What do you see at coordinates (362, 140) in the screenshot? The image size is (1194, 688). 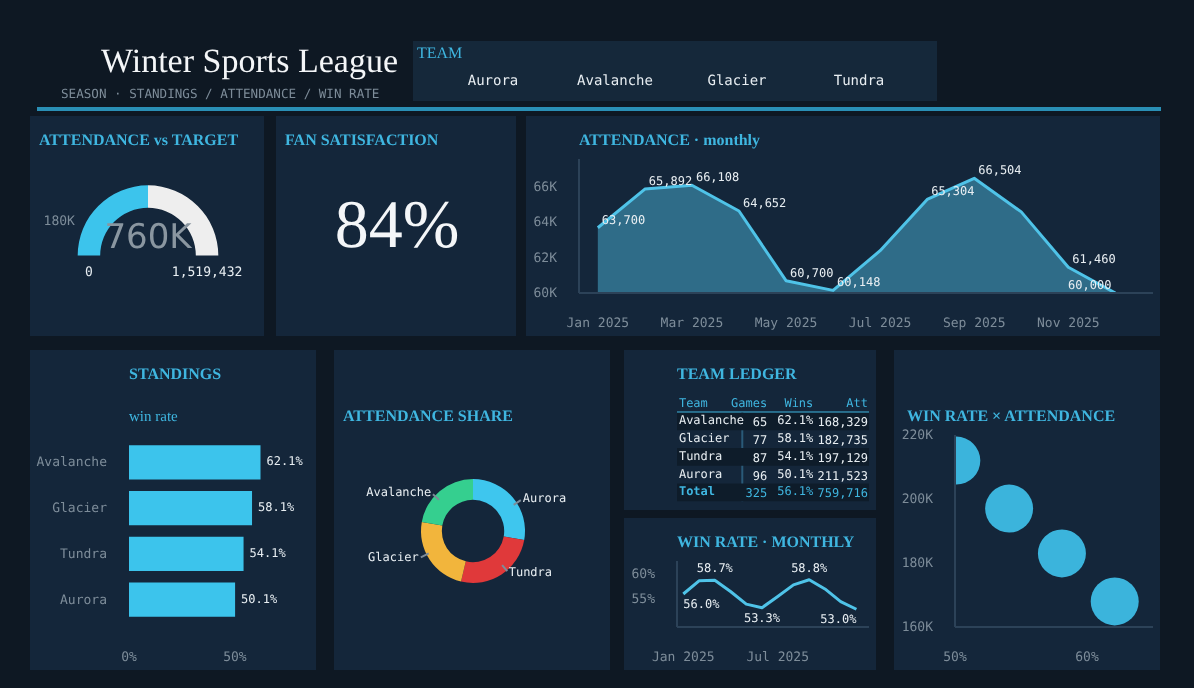 I see `text: FAN SATISFACTION` at bounding box center [362, 140].